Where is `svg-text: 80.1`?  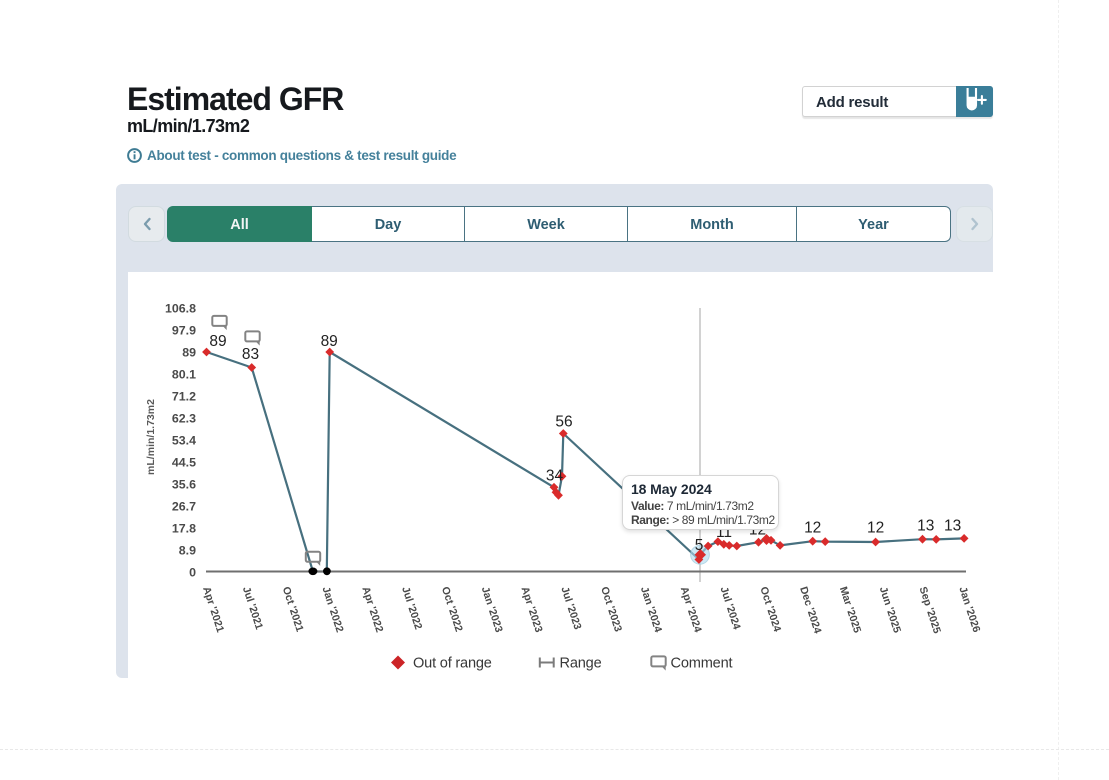
svg-text: 80.1 is located at coordinates (184, 375).